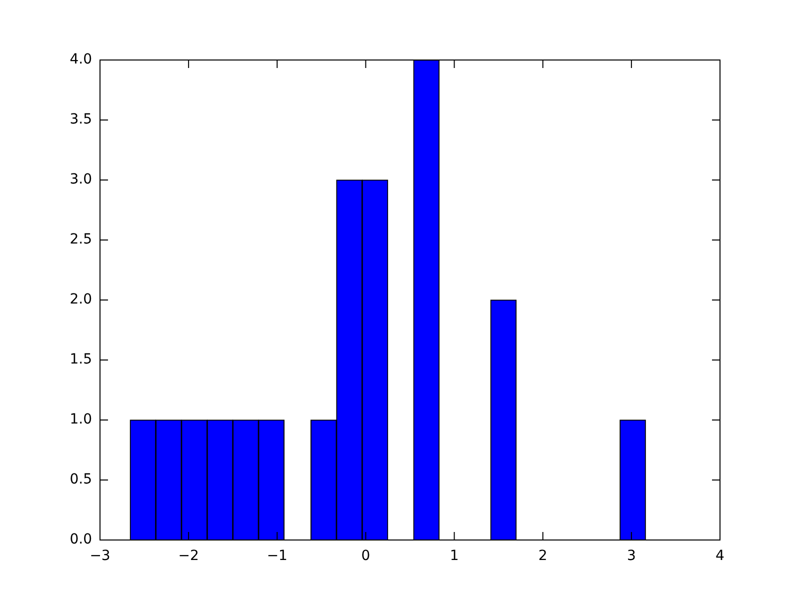 This screenshot has height=600, width=800. What do you see at coordinates (454, 556) in the screenshot?
I see `x-tick-label: 1` at bounding box center [454, 556].